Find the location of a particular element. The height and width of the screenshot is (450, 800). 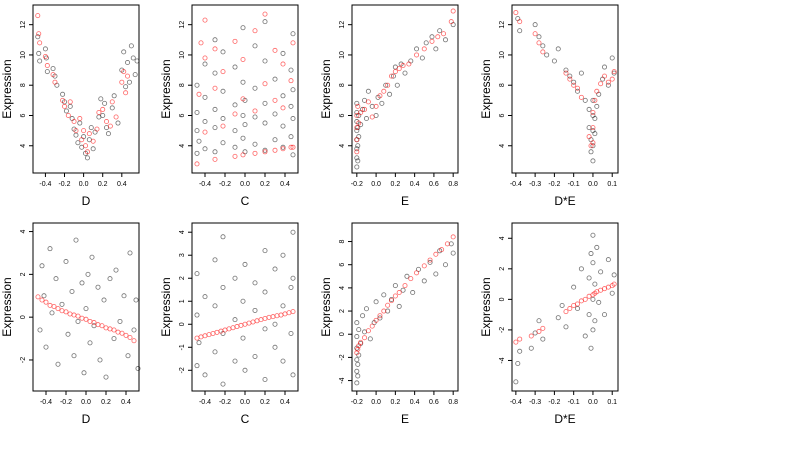

panel-5: -0.4 -0.2 0.0 0.2 0.4 -2 0 2 4 D Expression is located at coordinates (70, 324).